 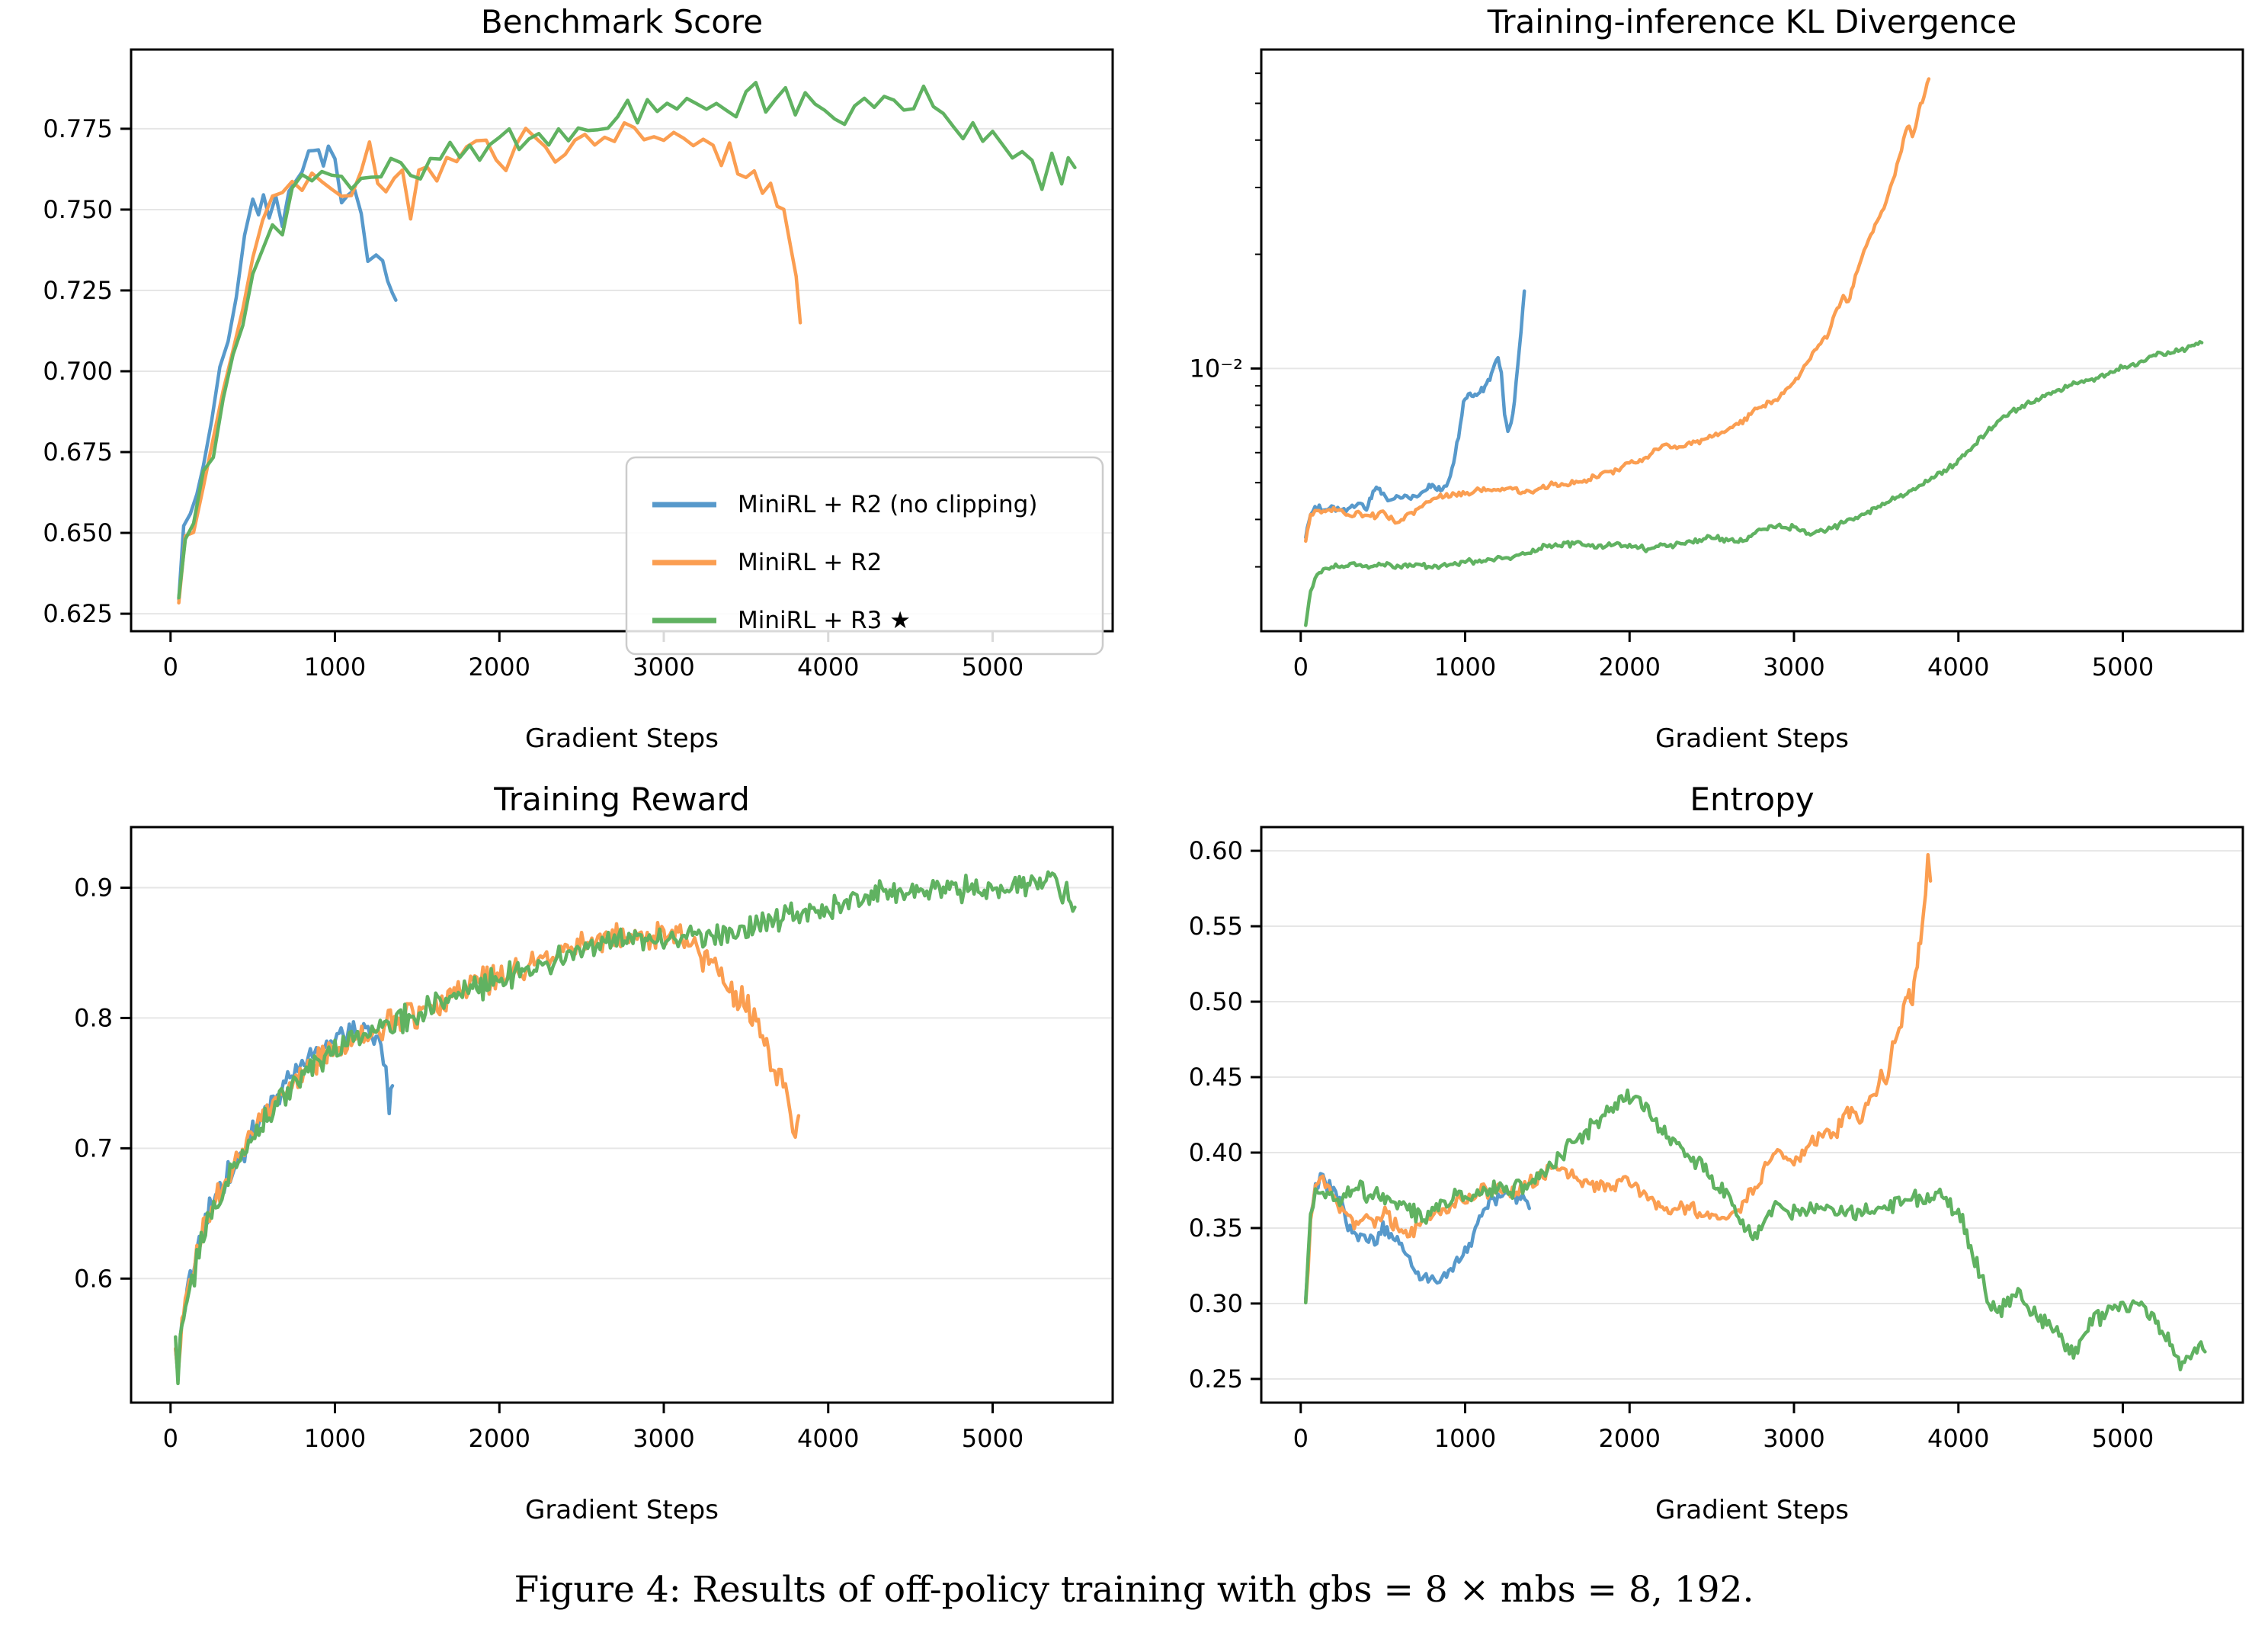 What do you see at coordinates (78, 532) in the screenshot?
I see `y-tick-label: 0.650` at bounding box center [78, 532].